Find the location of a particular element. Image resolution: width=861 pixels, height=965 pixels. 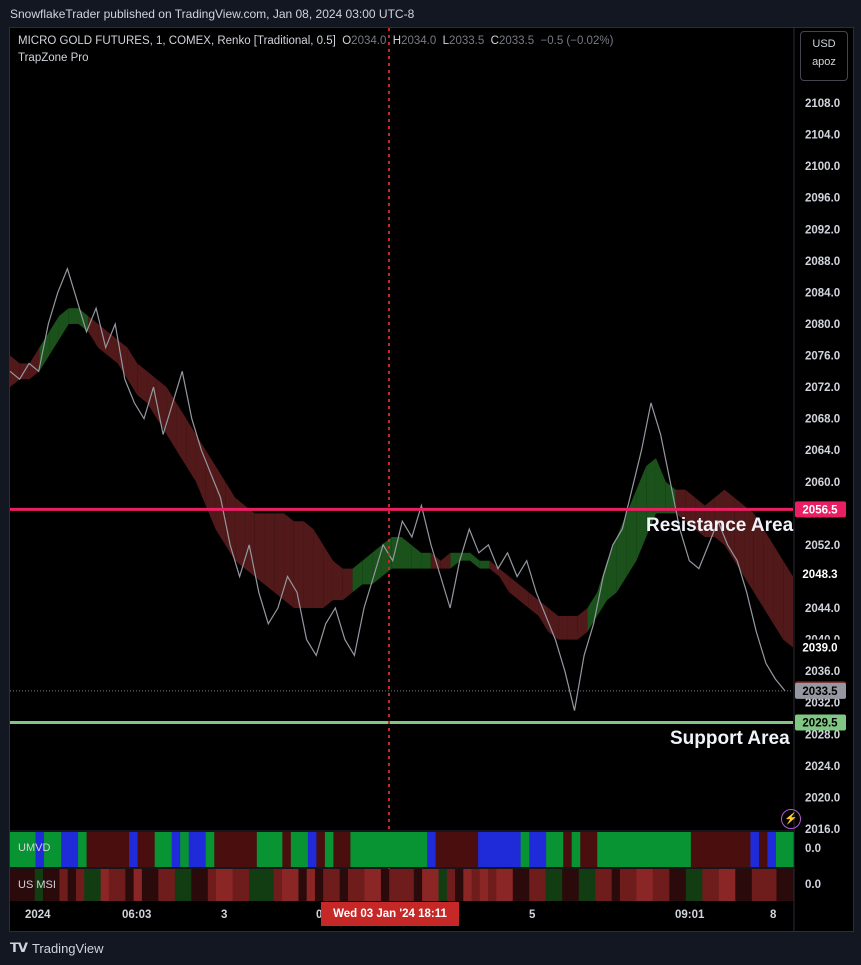

indicator-legend: TrapZone Pro is located at coordinates (53, 58).